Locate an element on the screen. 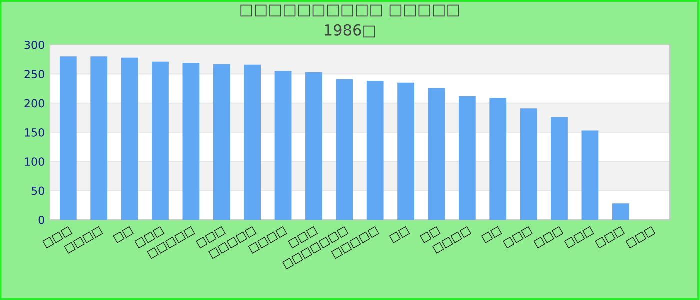  chart-subtitle: 1986□ is located at coordinates (350, 31).